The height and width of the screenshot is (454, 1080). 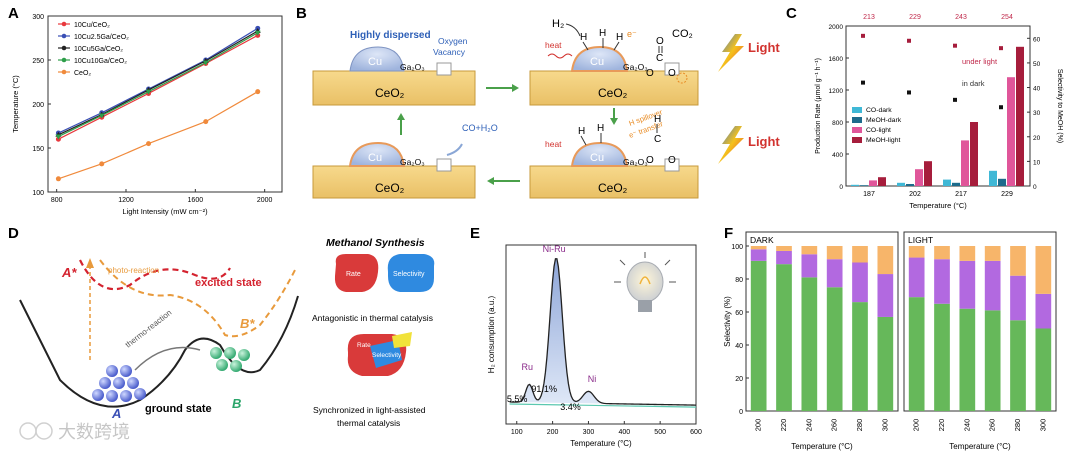 I want to click on antagonistic-label: Antagonistic in thermal catalysis, so click(x=372, y=318).